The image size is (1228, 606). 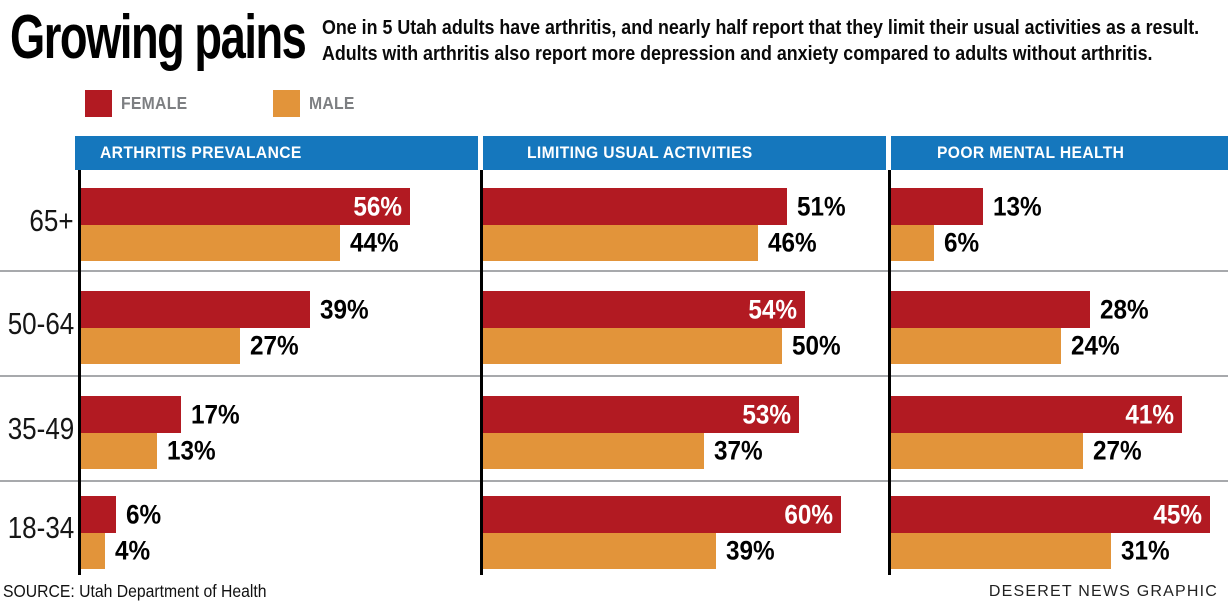 What do you see at coordinates (1178, 514) in the screenshot?
I see `bar-value-label: 45%` at bounding box center [1178, 514].